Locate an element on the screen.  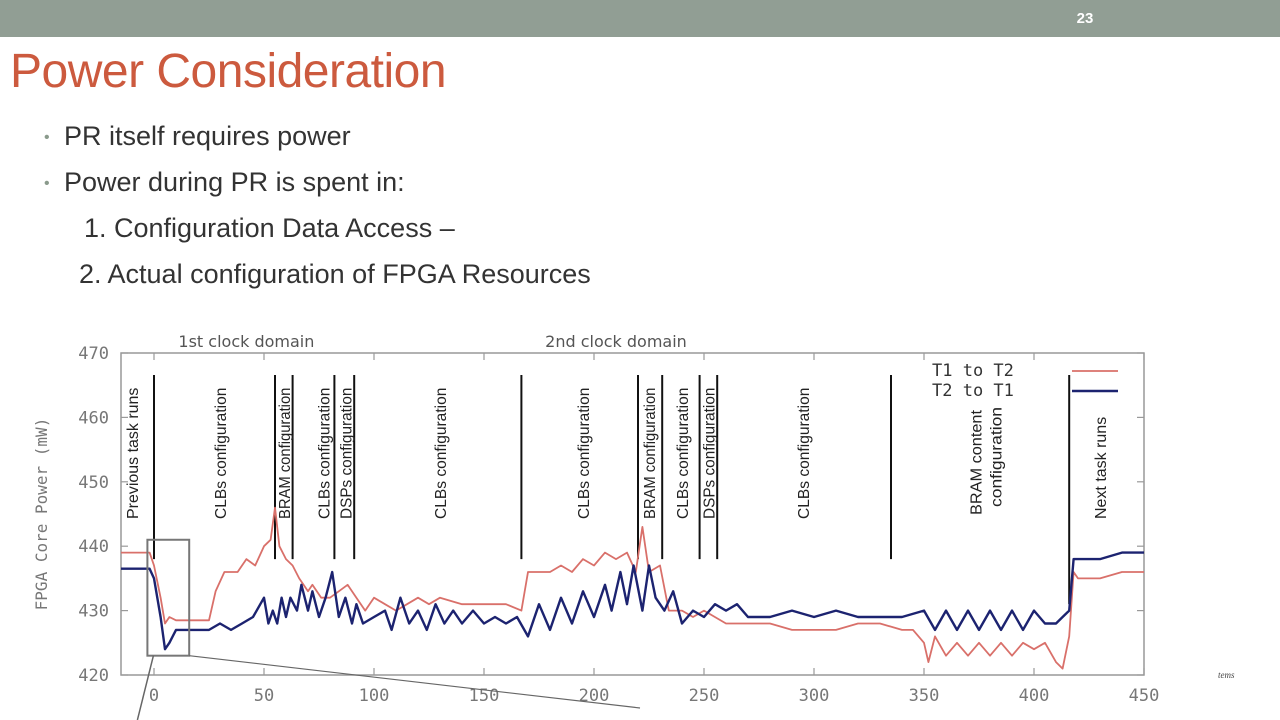
phase-label: Next task runs is located at coordinates (1101, 468).